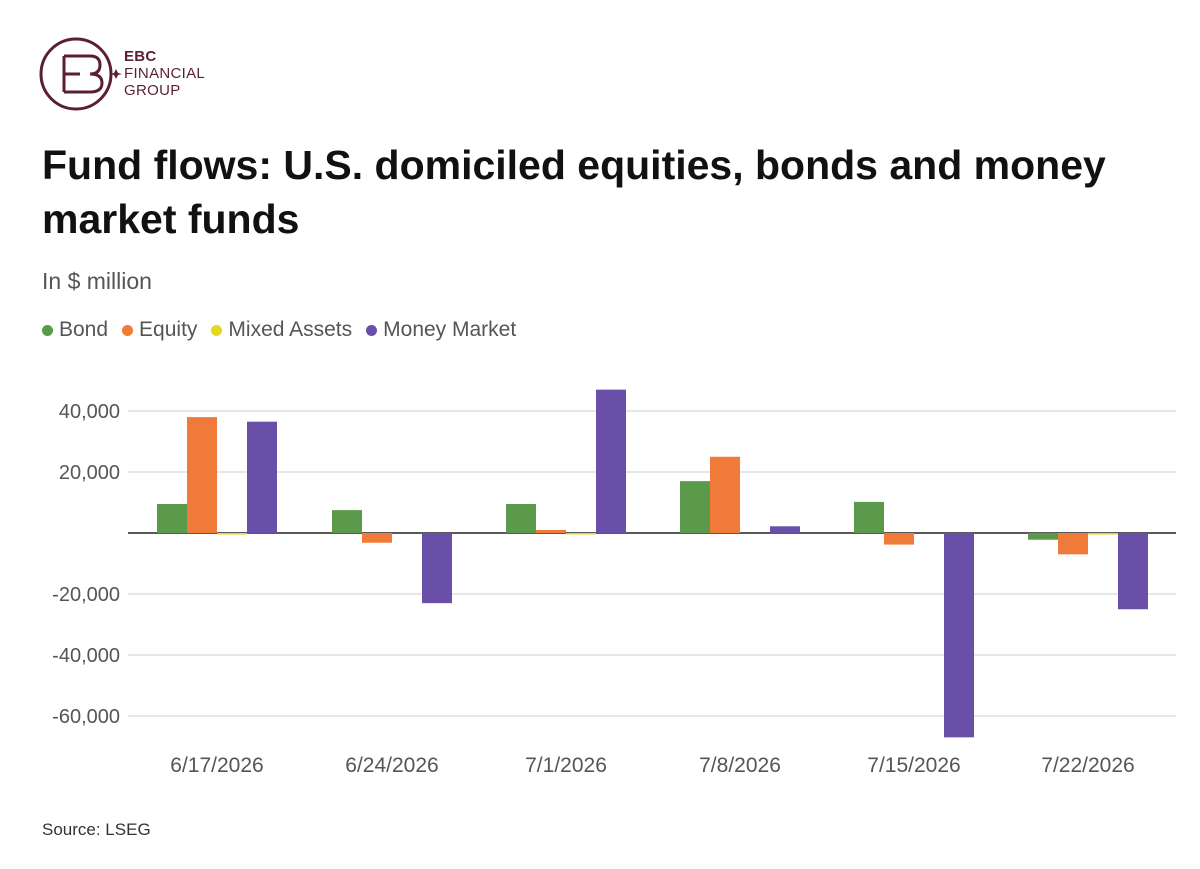 The height and width of the screenshot is (869, 1200). I want to click on x-tick-label: 7/22/2026, so click(1087, 765).